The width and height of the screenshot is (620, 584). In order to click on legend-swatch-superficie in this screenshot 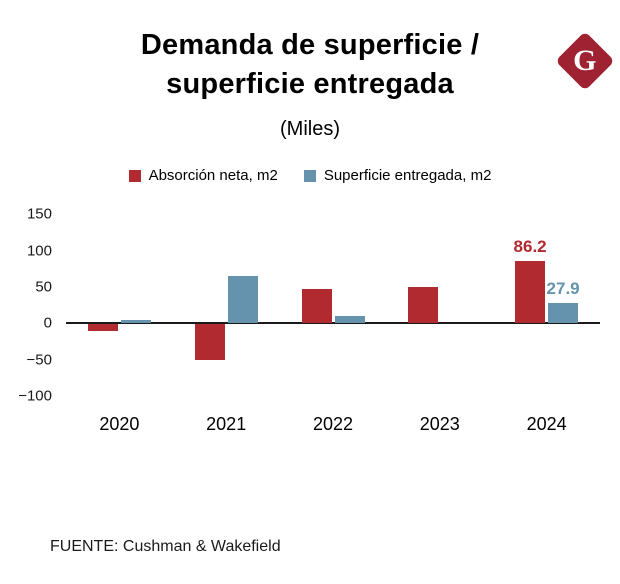, I will do `click(309, 175)`.